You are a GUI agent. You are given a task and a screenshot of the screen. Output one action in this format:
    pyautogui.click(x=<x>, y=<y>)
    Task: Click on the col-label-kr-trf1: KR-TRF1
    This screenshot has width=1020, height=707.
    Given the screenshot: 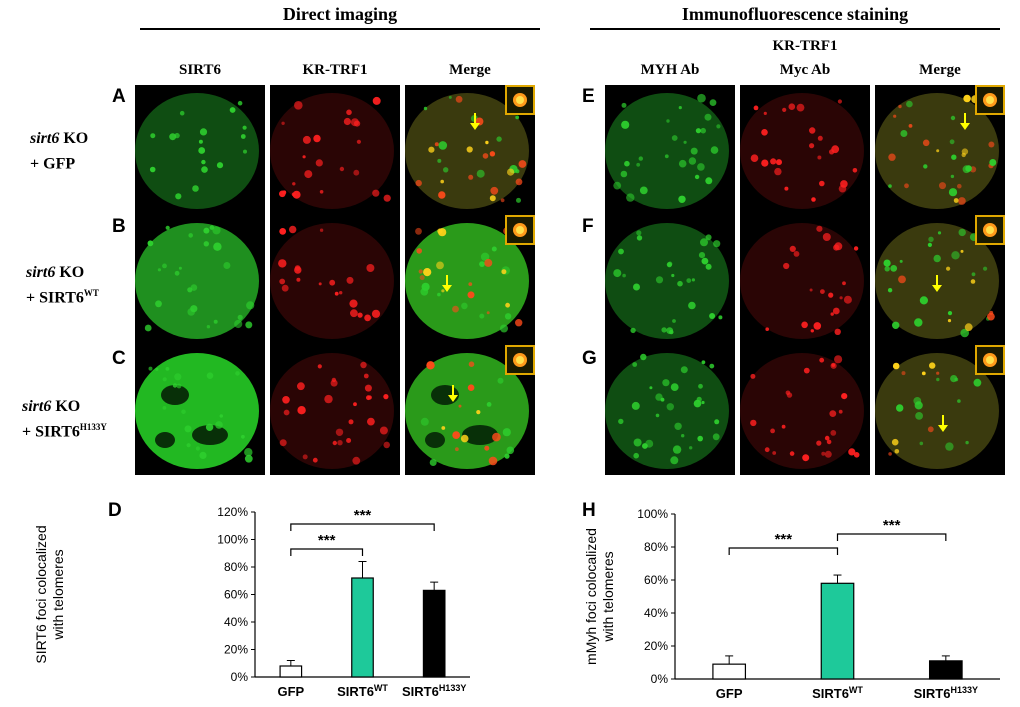 What is the action you would take?
    pyautogui.click(x=335, y=70)
    